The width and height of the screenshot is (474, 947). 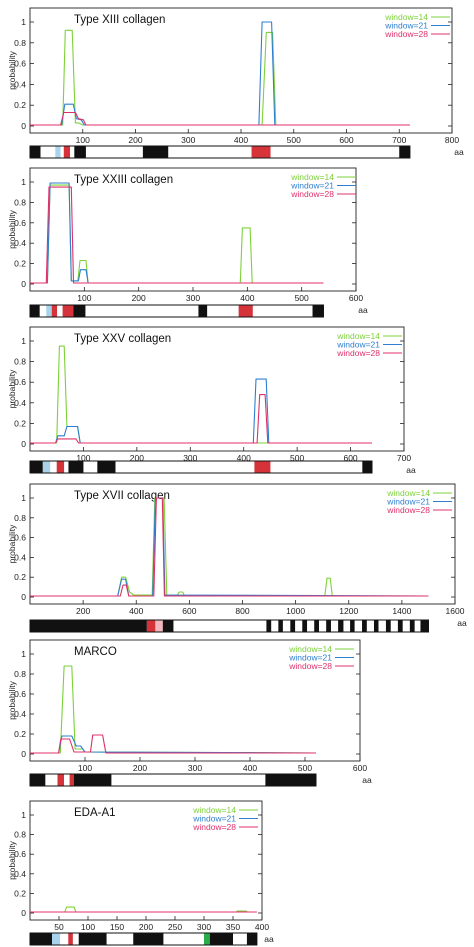 I want to click on x-tick-label: 250, so click(x=175, y=927).